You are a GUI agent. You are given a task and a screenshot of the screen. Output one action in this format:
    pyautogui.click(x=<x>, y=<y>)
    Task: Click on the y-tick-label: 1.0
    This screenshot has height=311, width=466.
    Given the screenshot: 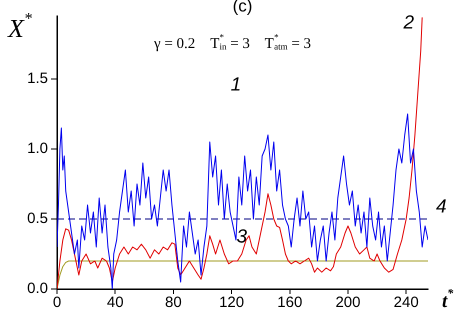 What is the action you would take?
    pyautogui.click(x=37, y=149)
    